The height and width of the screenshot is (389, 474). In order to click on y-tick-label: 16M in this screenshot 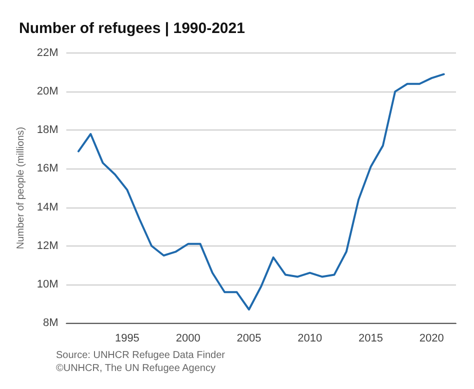, I will do `click(47, 168)`.